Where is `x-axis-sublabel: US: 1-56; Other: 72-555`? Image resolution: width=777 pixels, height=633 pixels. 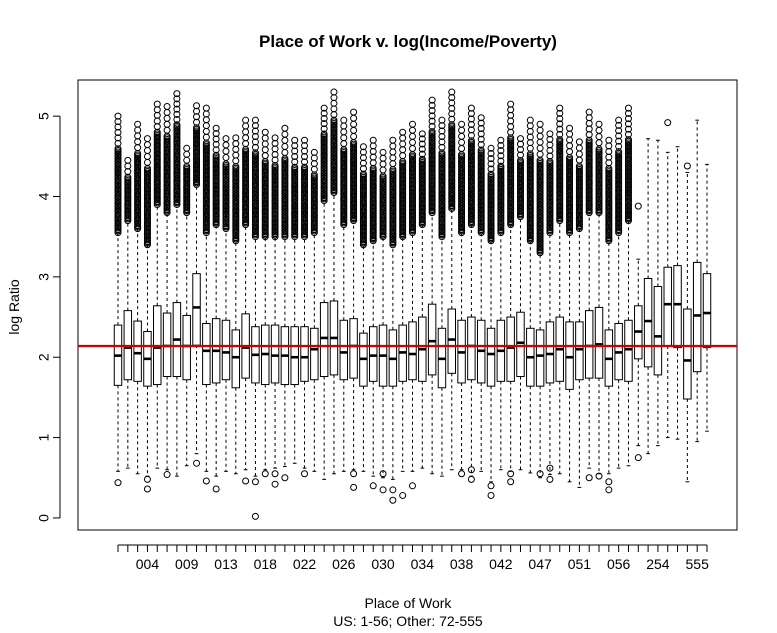 x-axis-sublabel: US: 1-56; Other: 72-555 is located at coordinates (408, 621).